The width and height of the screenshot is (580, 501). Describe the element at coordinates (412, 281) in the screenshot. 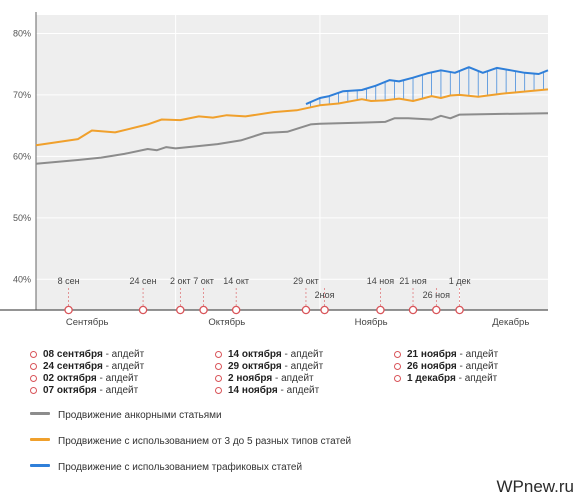

I see `update-label: 21 ноя` at that location.